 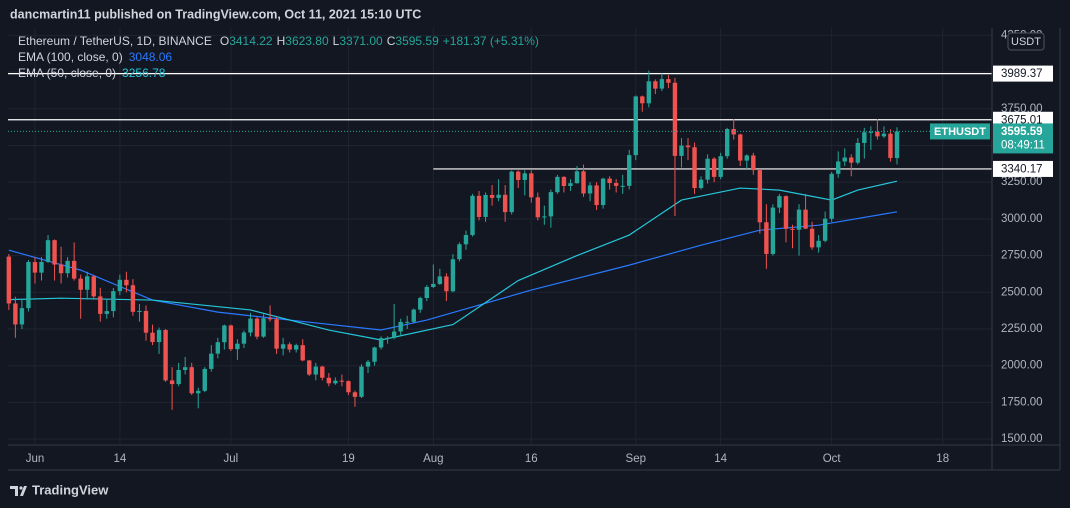 I want to click on x-tick-label: 18, so click(x=942, y=459).